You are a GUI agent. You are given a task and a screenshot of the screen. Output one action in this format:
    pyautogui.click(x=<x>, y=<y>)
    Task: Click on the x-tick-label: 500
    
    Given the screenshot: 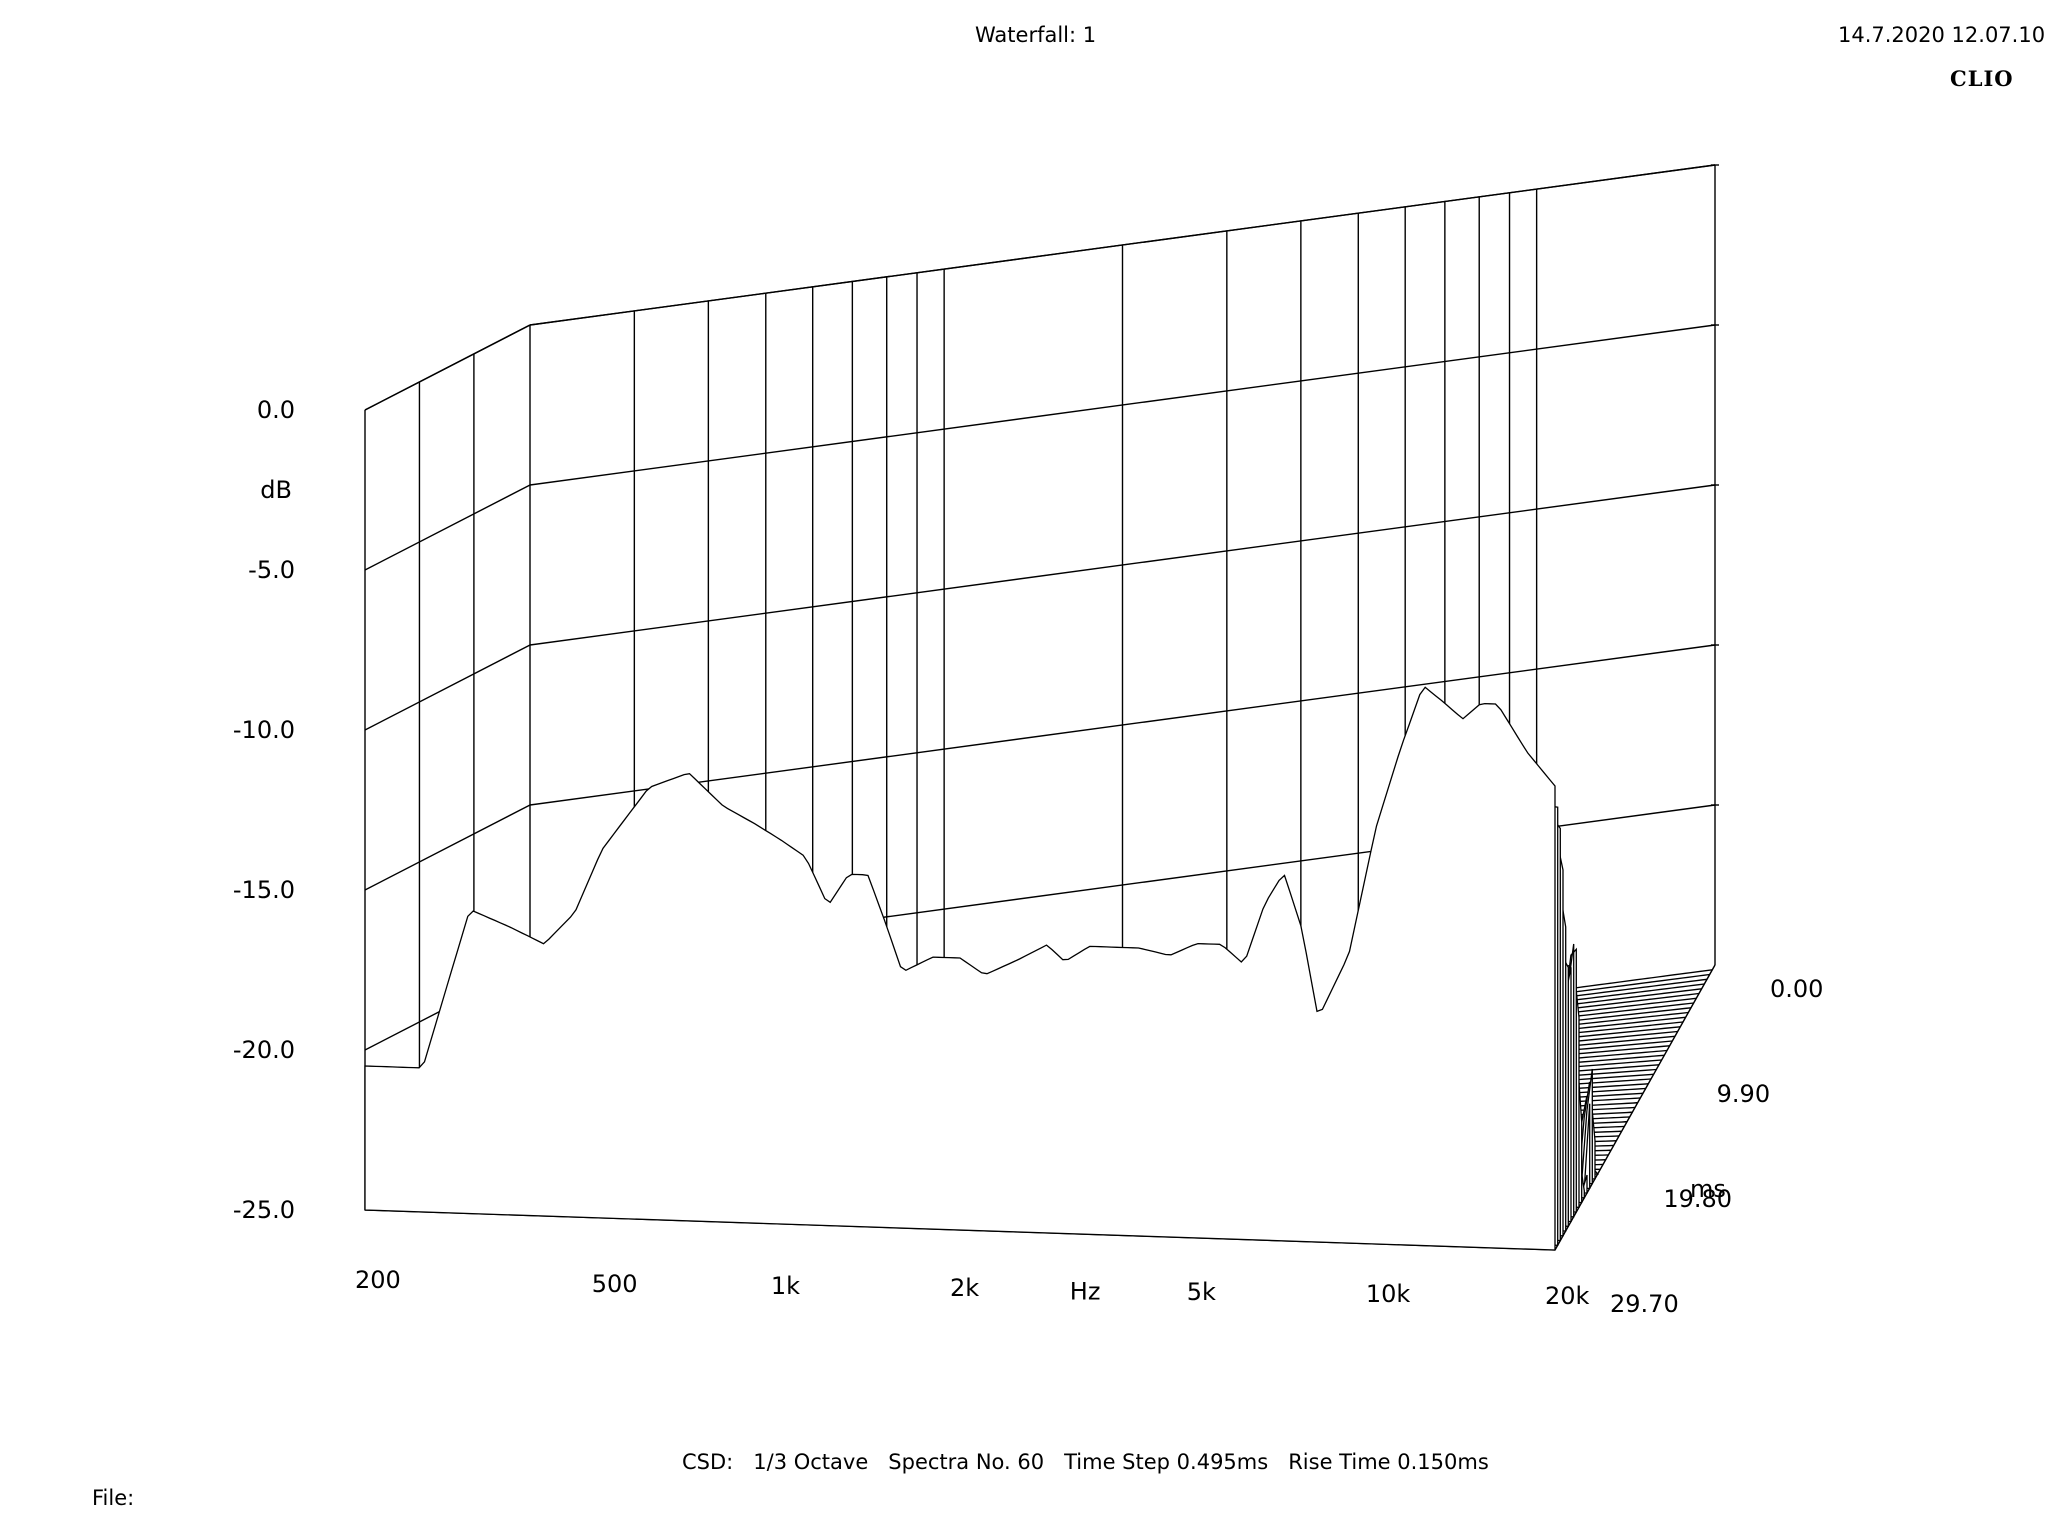 What is the action you would take?
    pyautogui.click(x=615, y=1284)
    